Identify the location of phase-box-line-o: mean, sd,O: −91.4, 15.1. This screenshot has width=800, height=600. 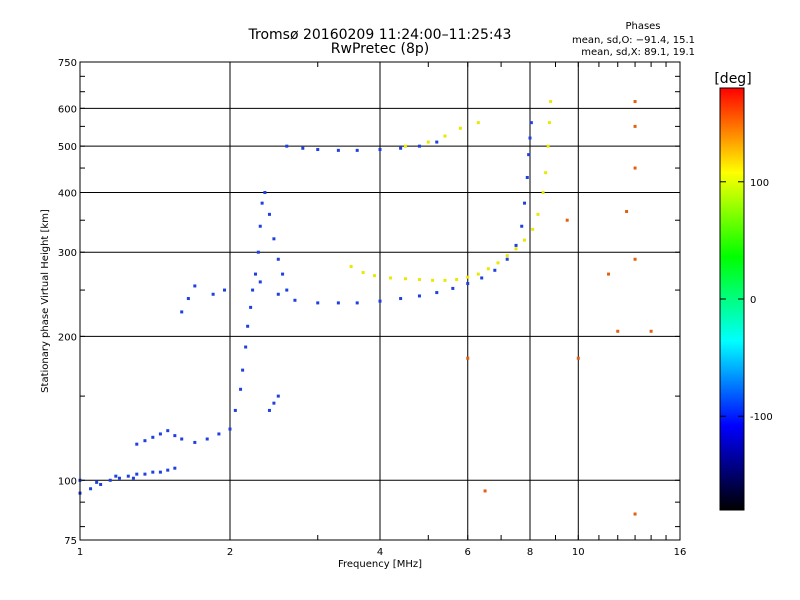
(633, 40).